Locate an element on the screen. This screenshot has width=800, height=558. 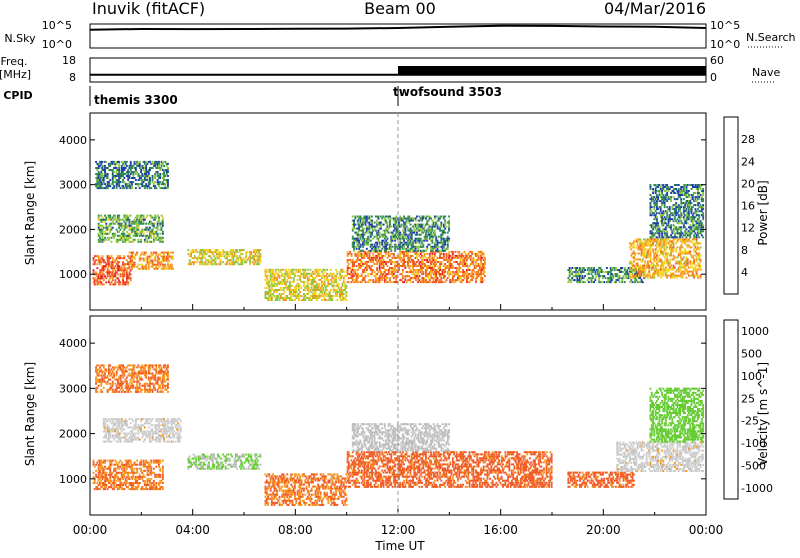
freq-tick-top: 18 is located at coordinates (69, 60).